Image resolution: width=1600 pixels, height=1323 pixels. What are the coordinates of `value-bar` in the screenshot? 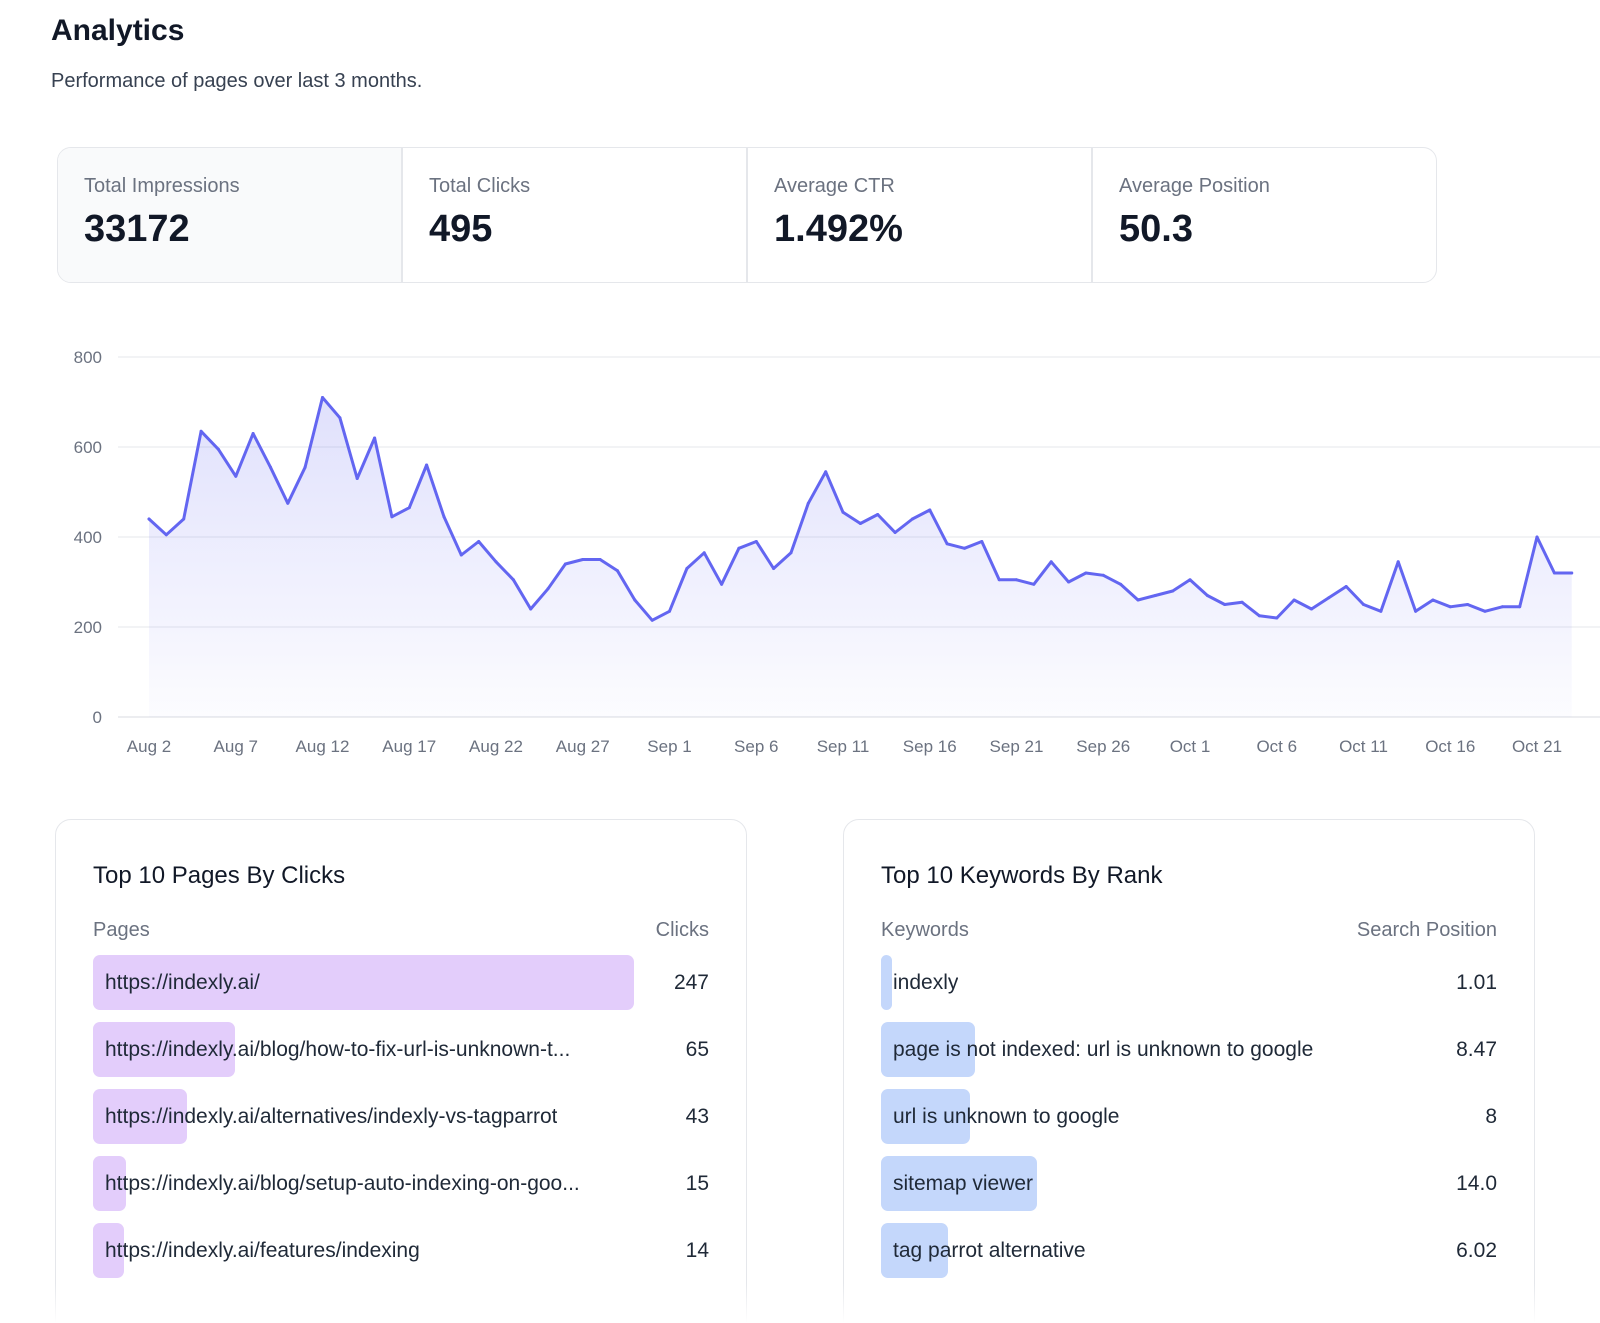 It's located at (140, 1116).